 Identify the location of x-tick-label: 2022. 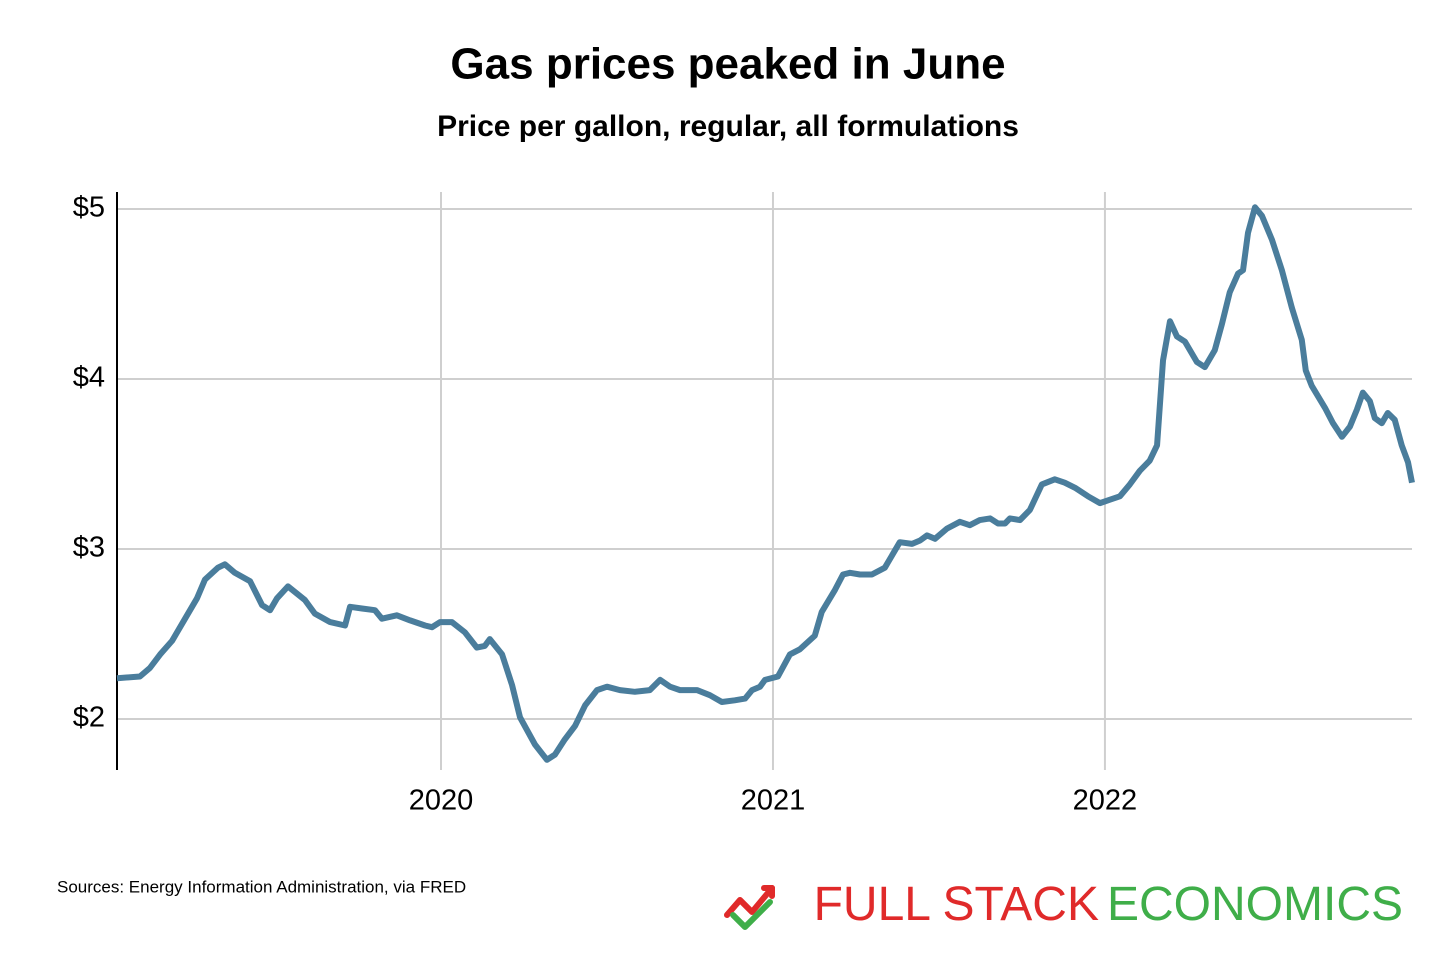
(1105, 801).